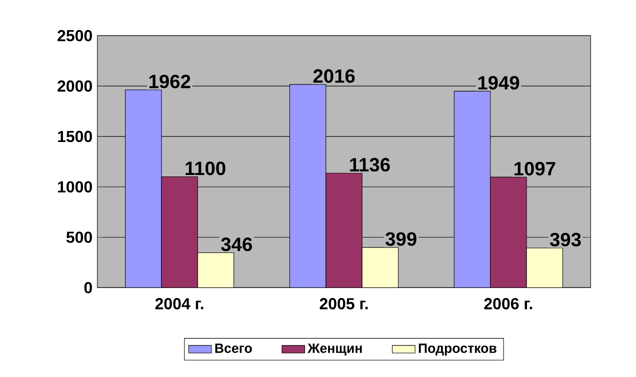  Describe the element at coordinates (236, 245) in the screenshot. I see `data-label: 346` at that location.